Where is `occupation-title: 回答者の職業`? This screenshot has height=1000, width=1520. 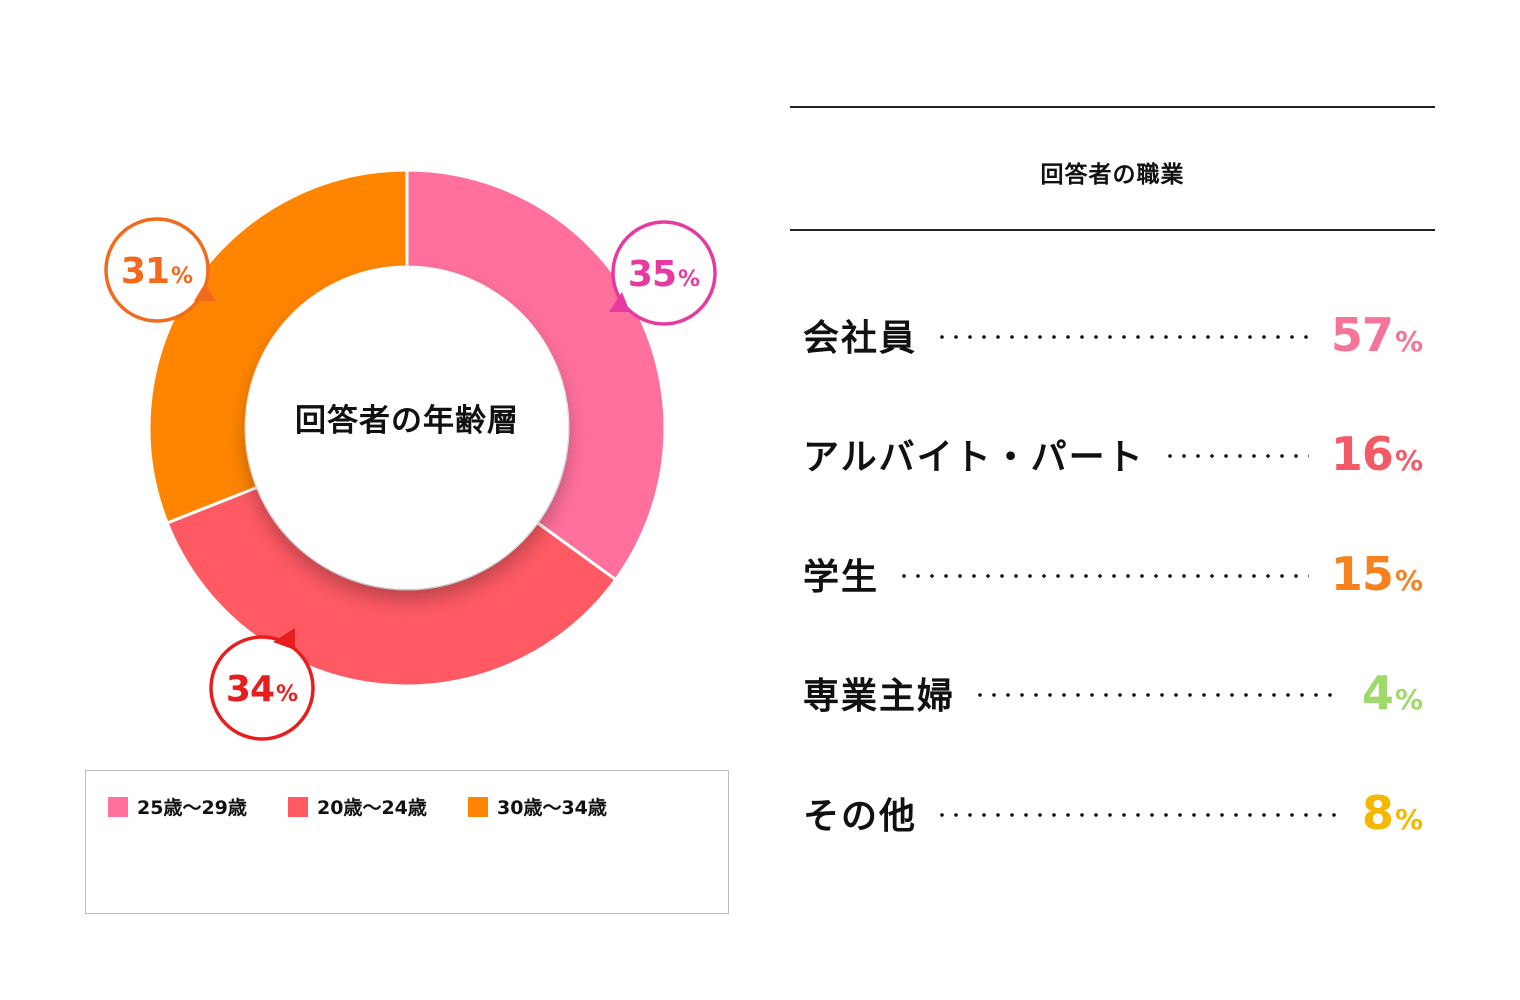
occupation-title: 回答者の職業 is located at coordinates (1112, 175).